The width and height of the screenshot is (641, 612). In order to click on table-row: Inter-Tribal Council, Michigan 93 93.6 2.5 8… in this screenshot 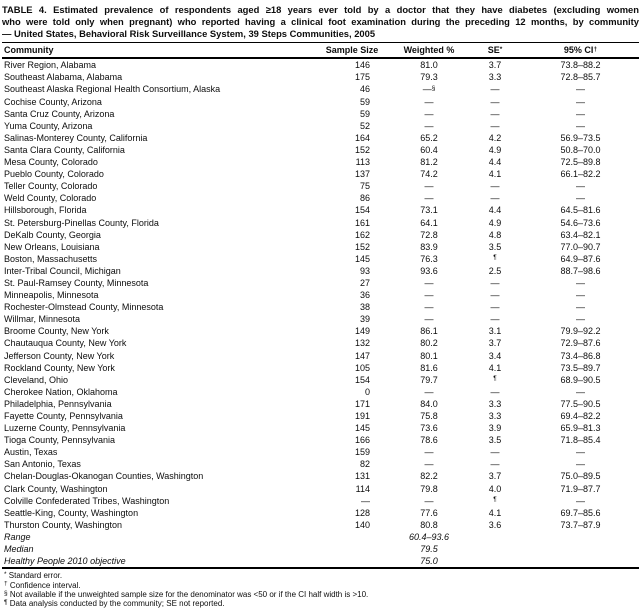, I will do `click(320, 271)`.